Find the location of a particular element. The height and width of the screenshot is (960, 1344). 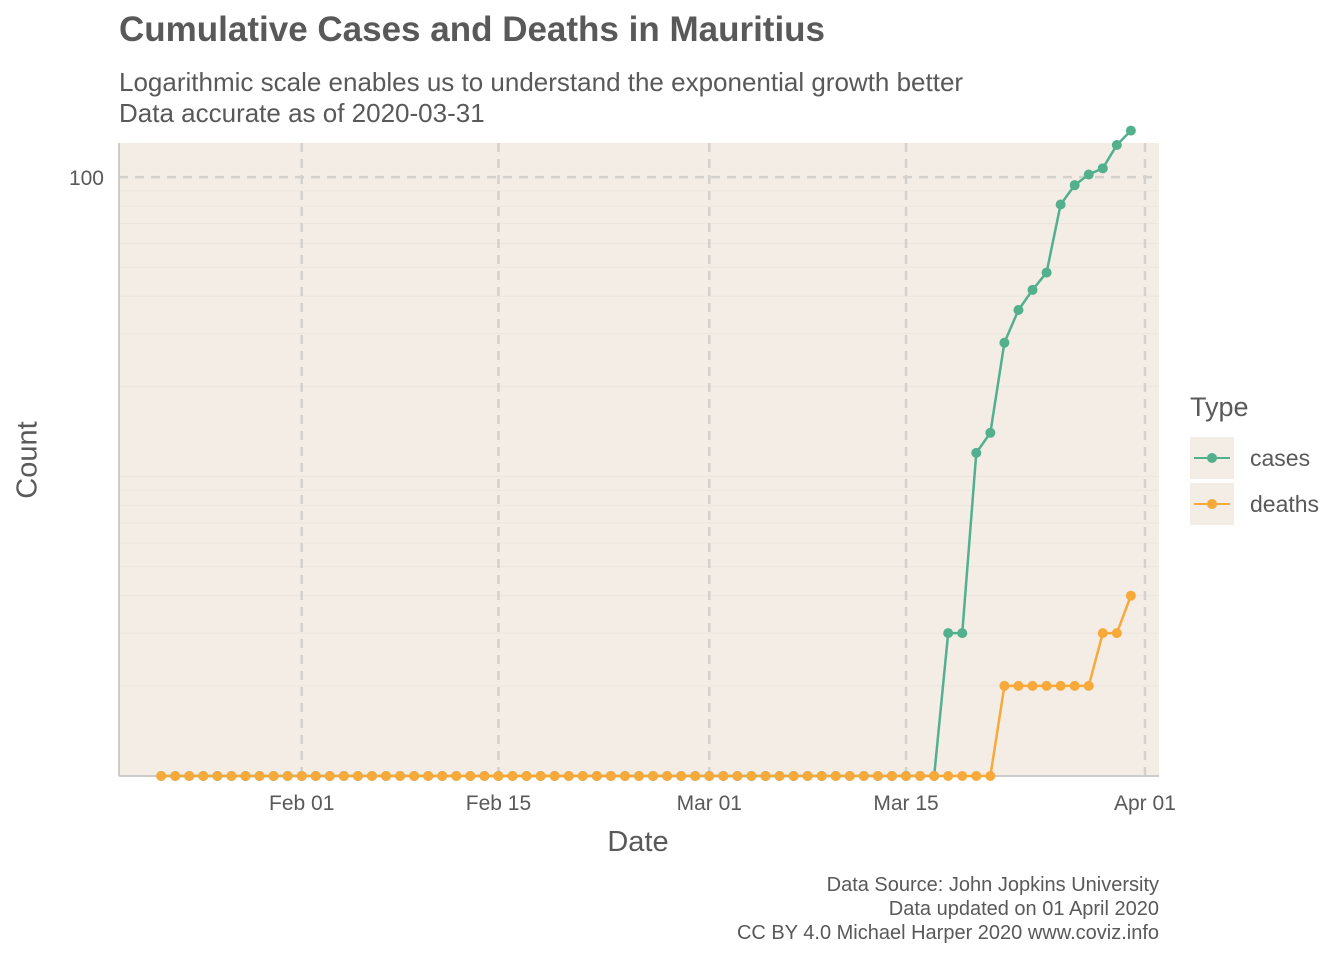

x-axis-label: Date is located at coordinates (638, 842).